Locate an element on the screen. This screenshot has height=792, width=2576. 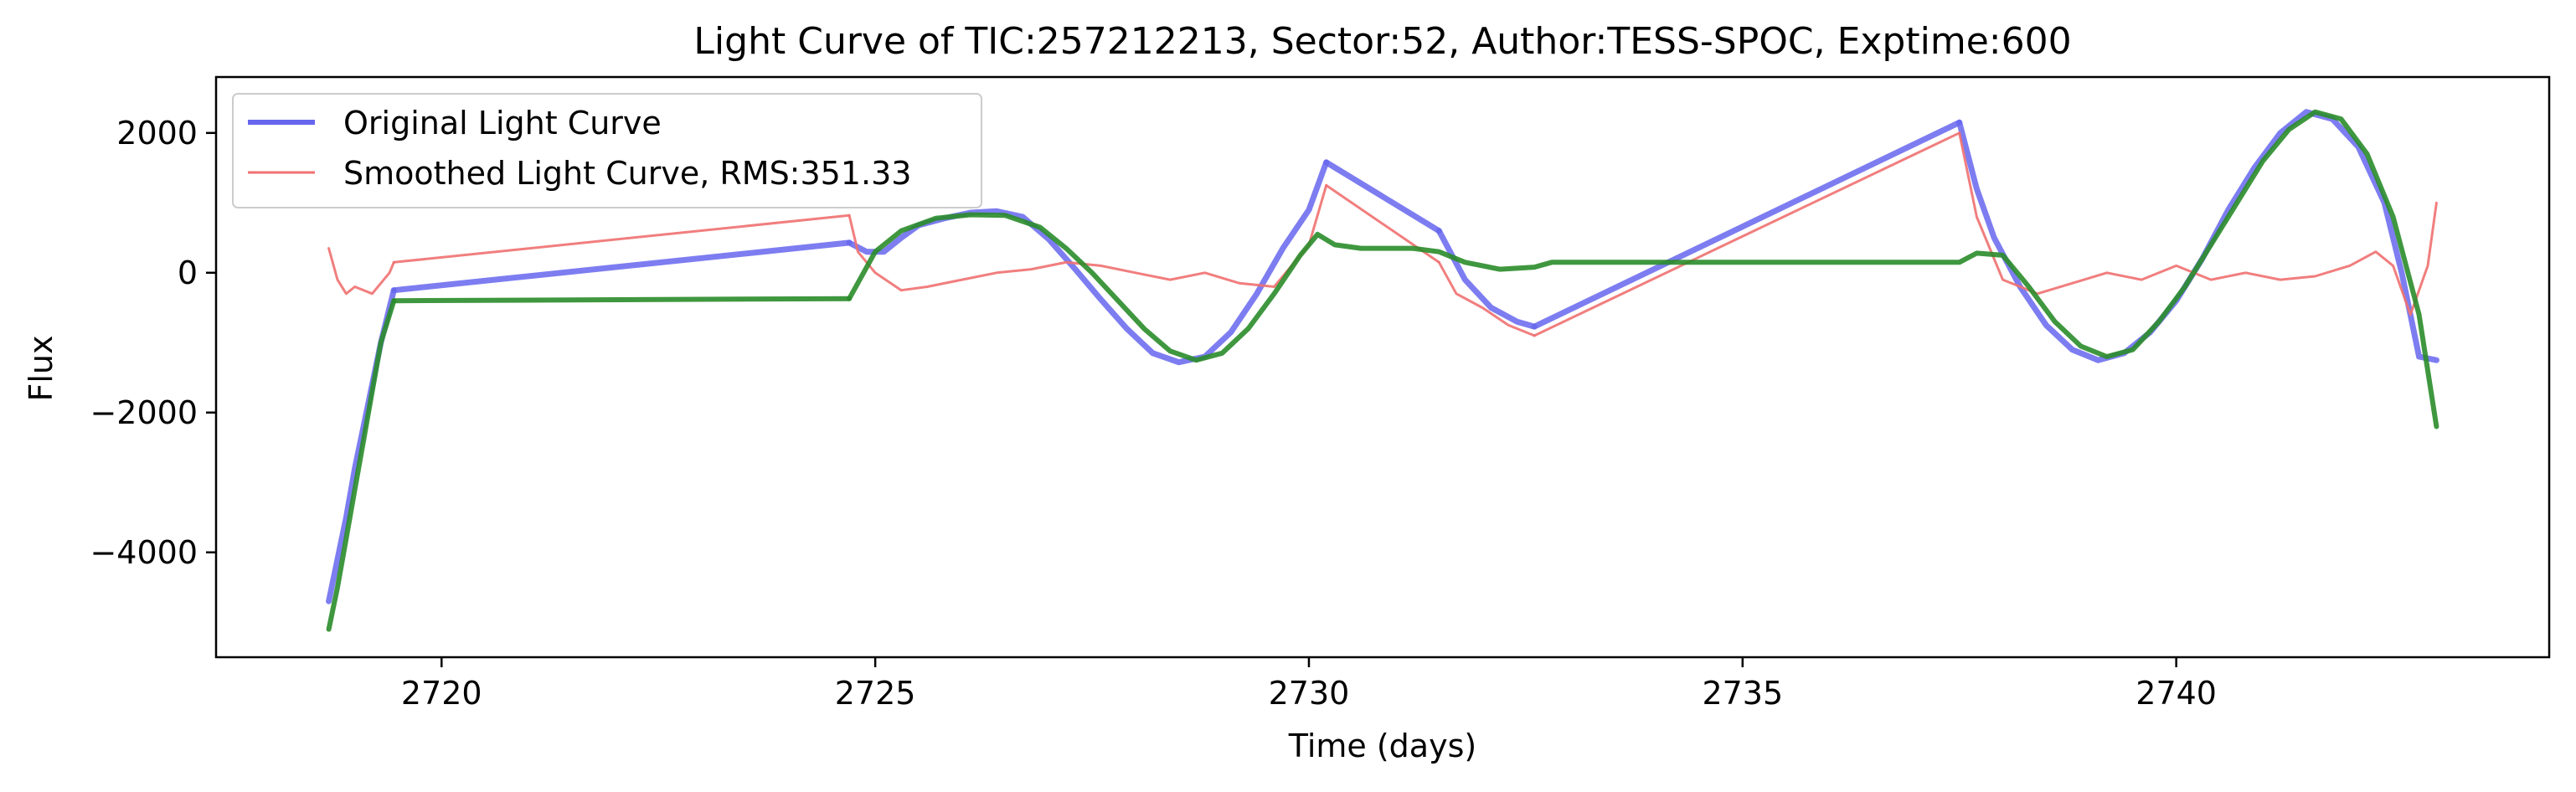
legend-label-original: Original Light Curve is located at coordinates (502, 123).